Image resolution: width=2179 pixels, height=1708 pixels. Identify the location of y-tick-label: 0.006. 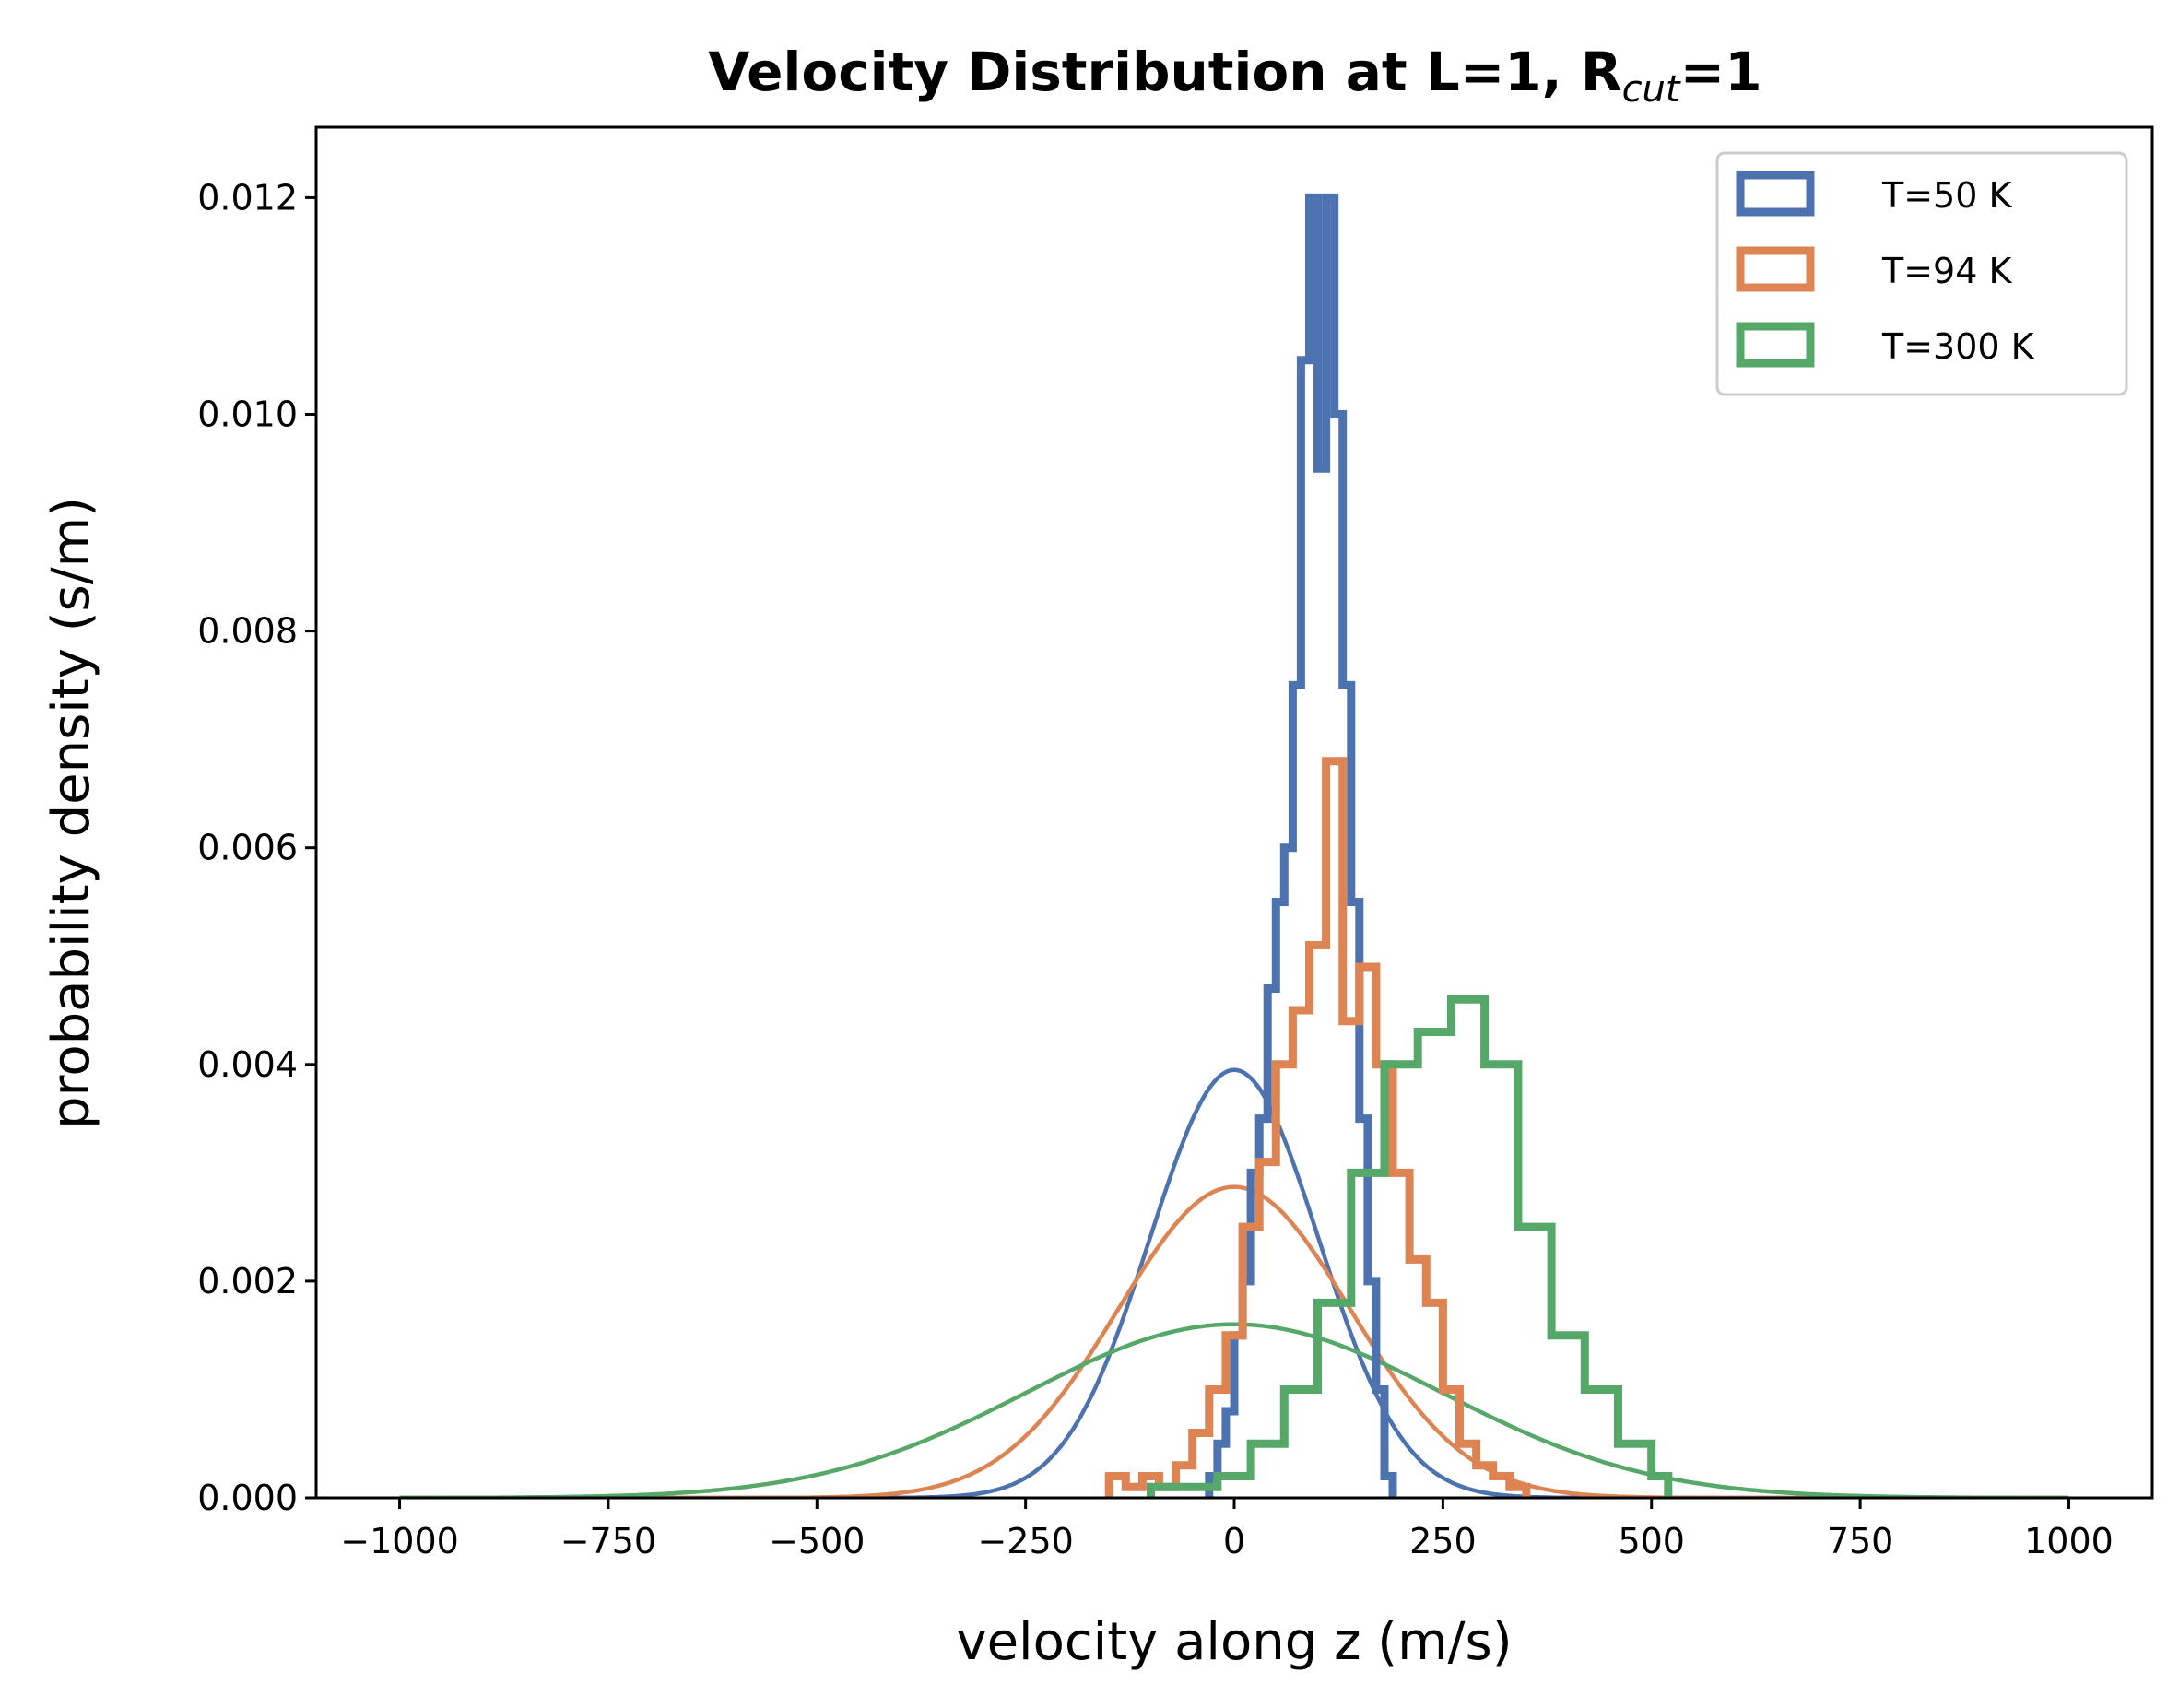
(247, 848).